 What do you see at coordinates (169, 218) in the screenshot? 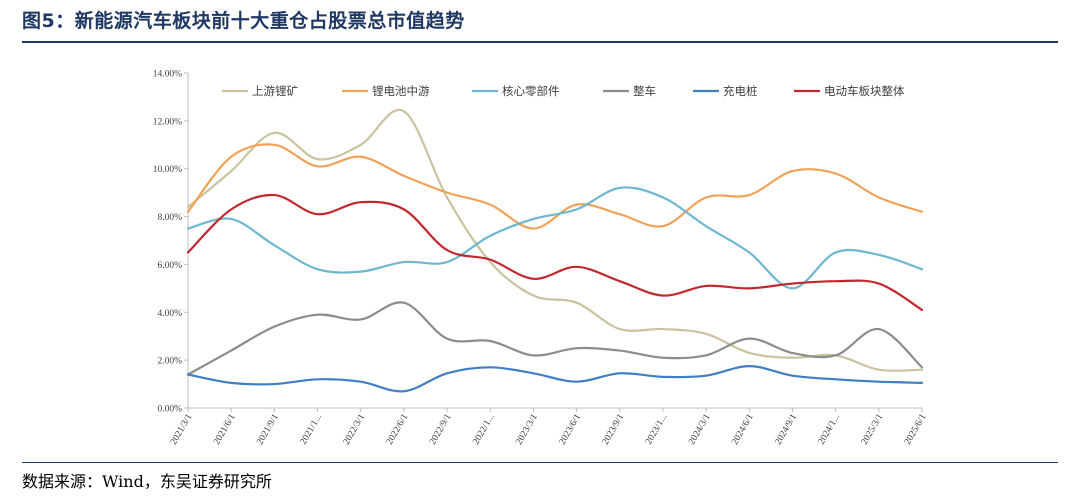
I see `y-tick-label: 8.00%` at bounding box center [169, 218].